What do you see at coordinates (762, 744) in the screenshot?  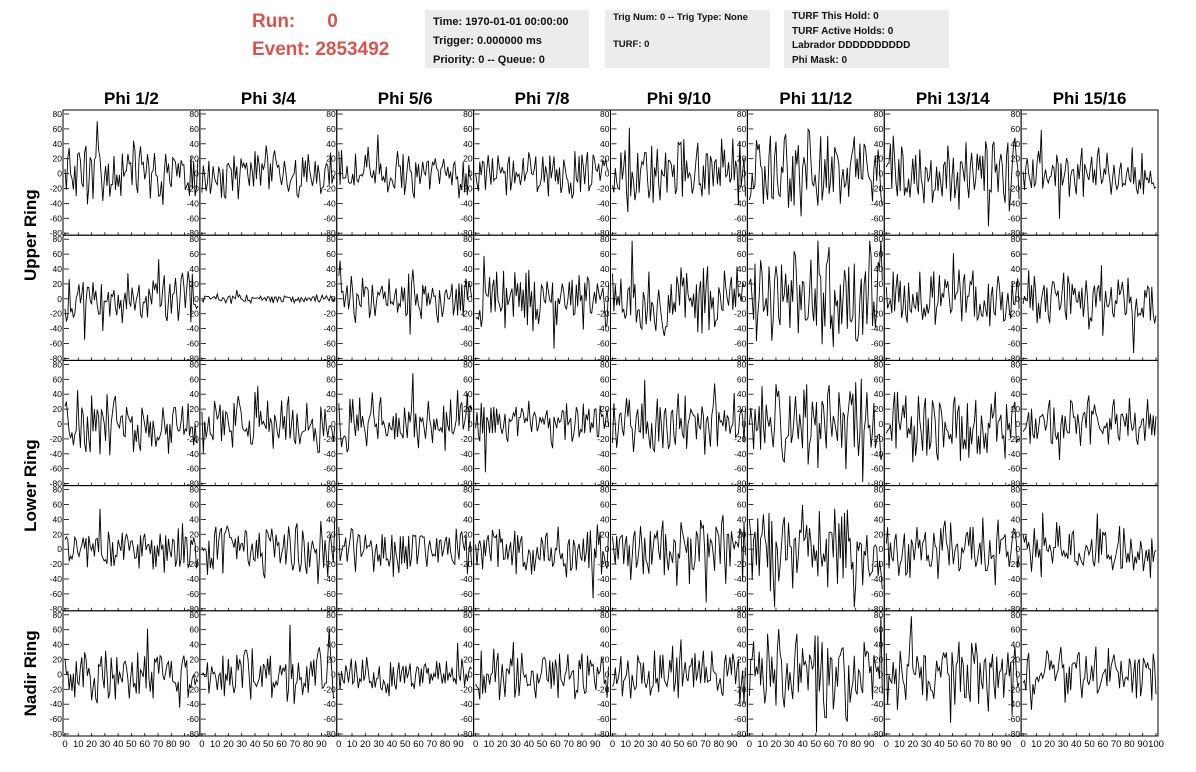 I see `x-tick-label: 10` at bounding box center [762, 744].